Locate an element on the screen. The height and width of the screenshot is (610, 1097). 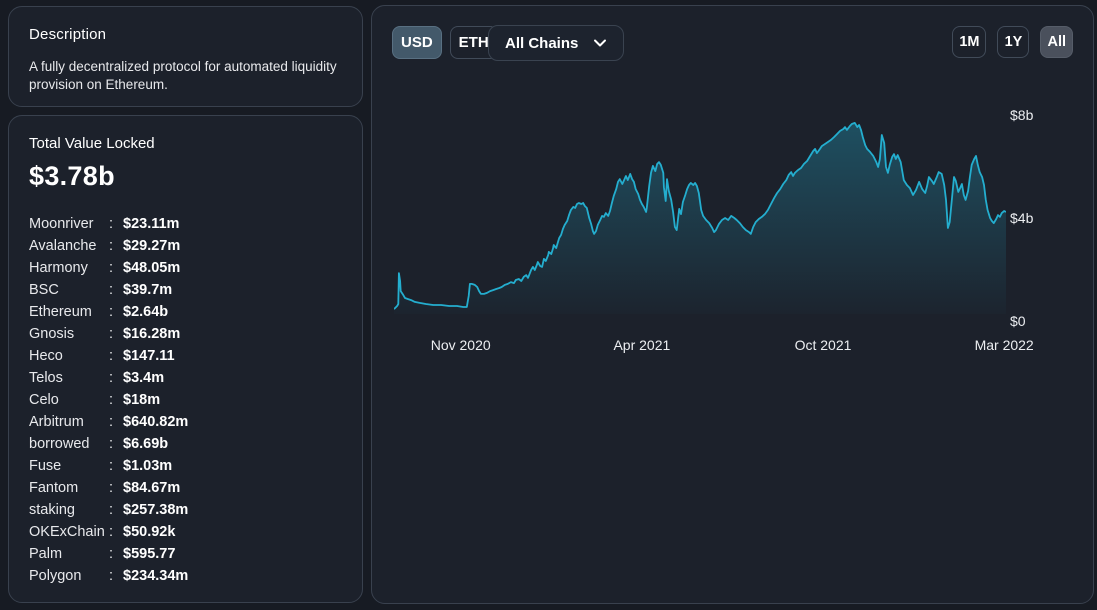
range-button-1m: 1M is located at coordinates (969, 42).